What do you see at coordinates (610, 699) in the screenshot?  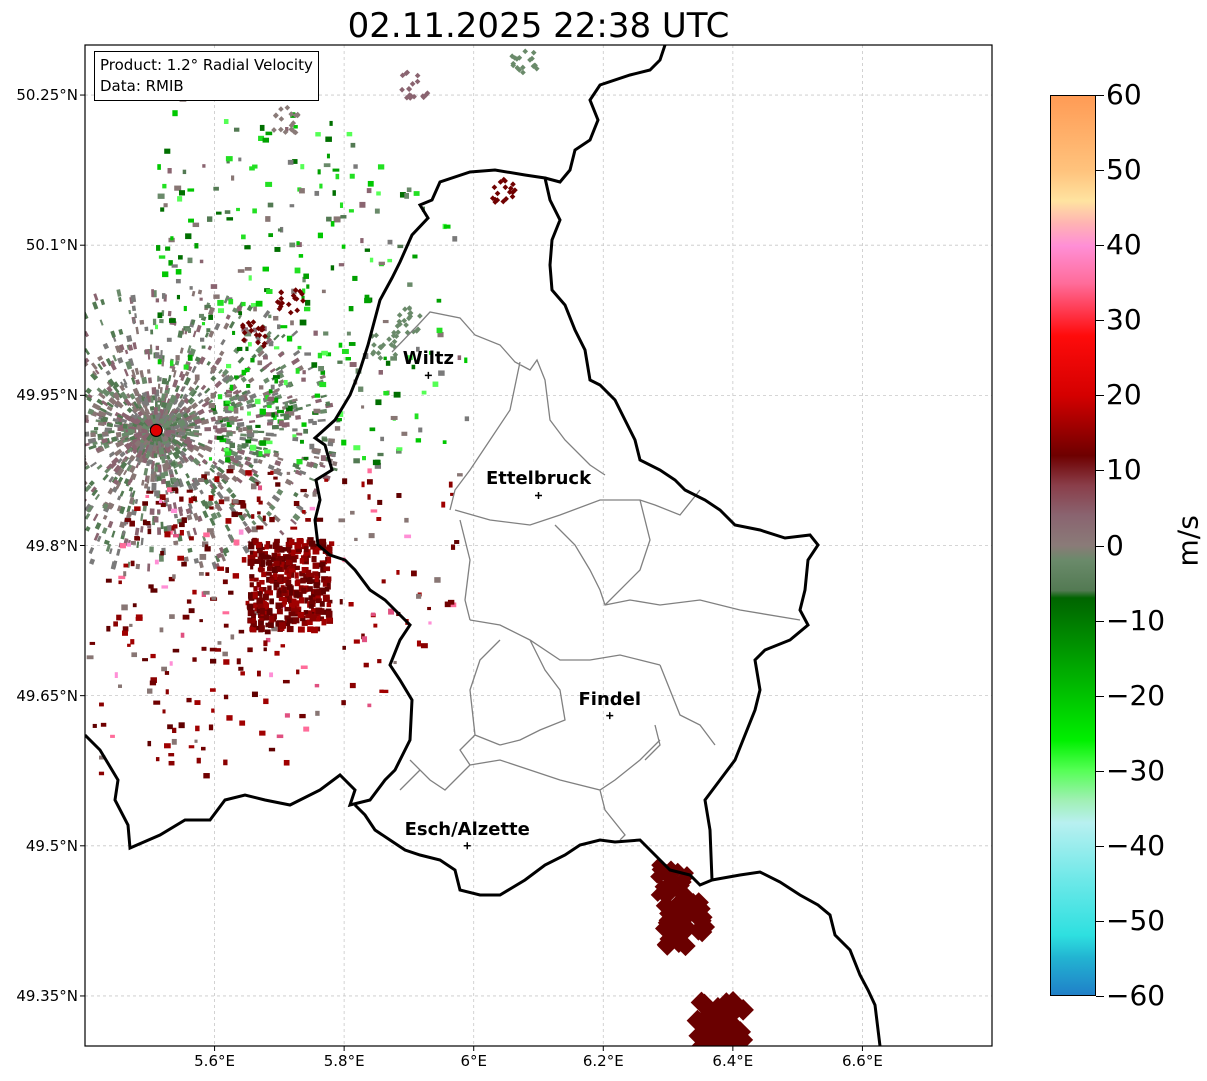 I see `city-label: Findel` at bounding box center [610, 699].